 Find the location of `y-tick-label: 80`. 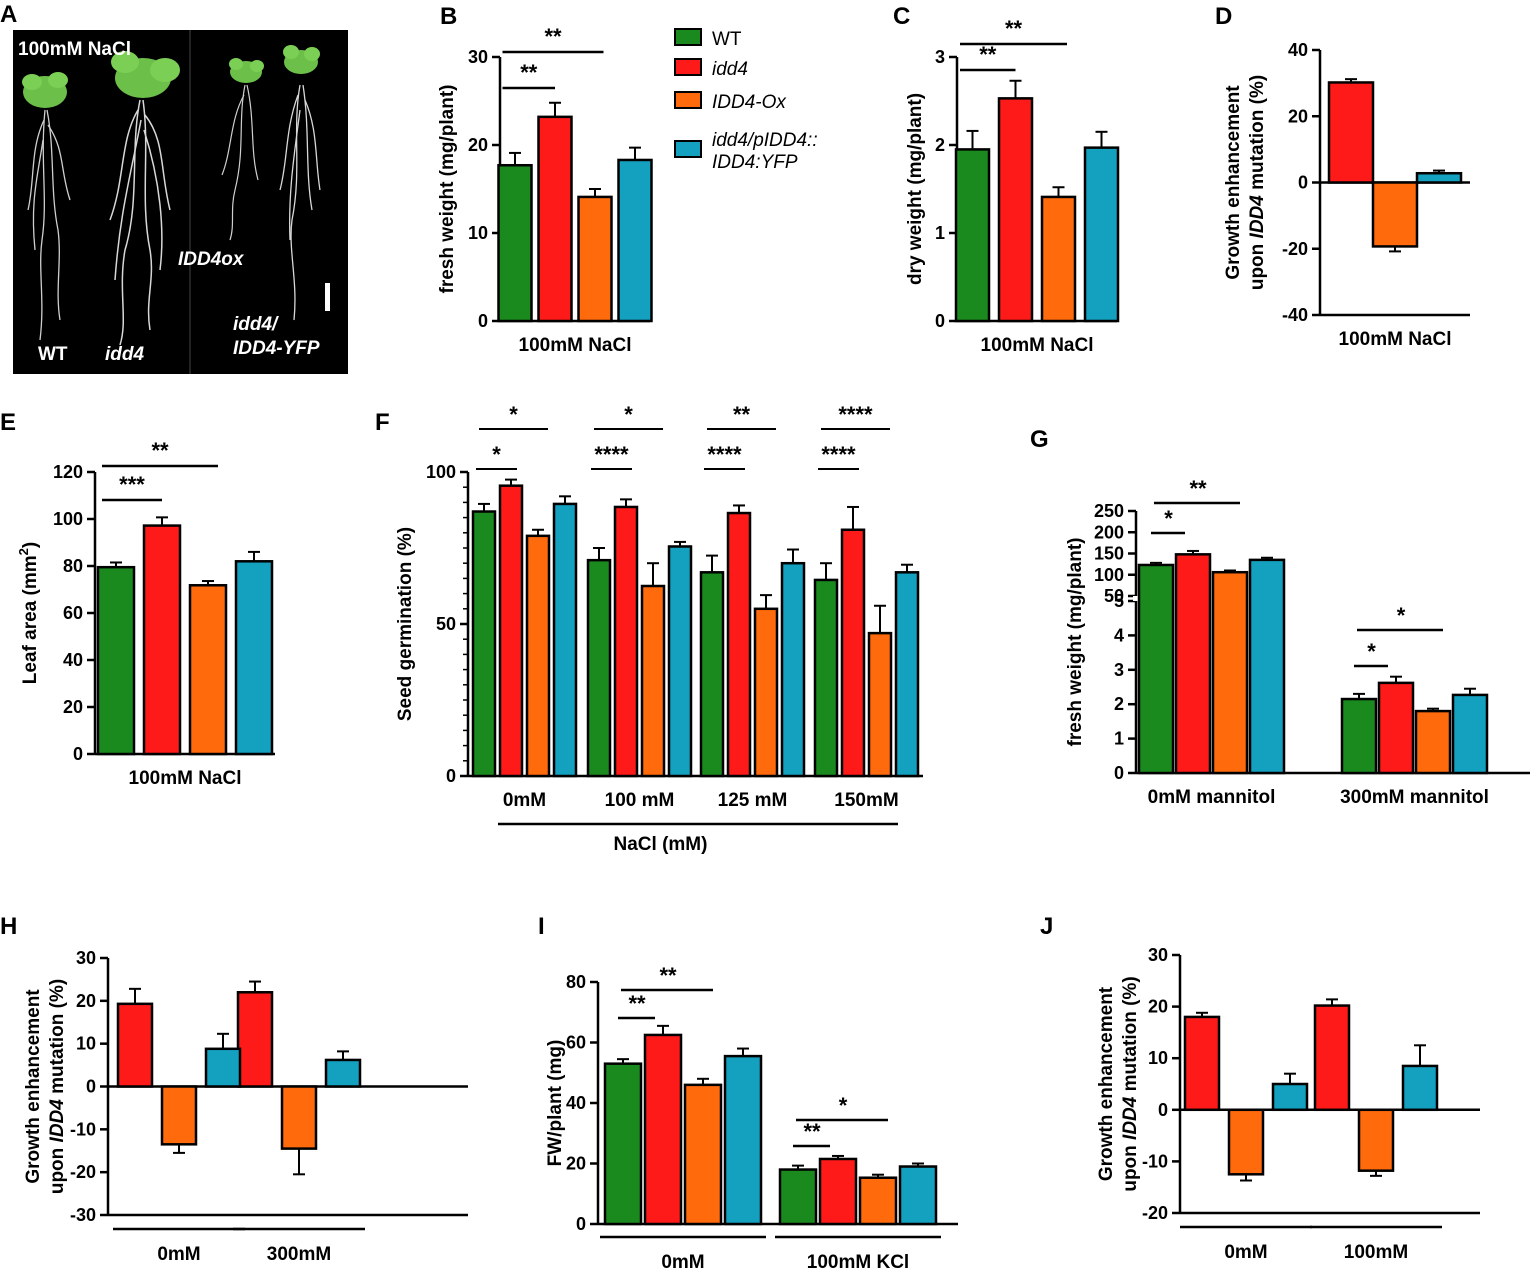

y-tick-label: 80 is located at coordinates (576, 982).